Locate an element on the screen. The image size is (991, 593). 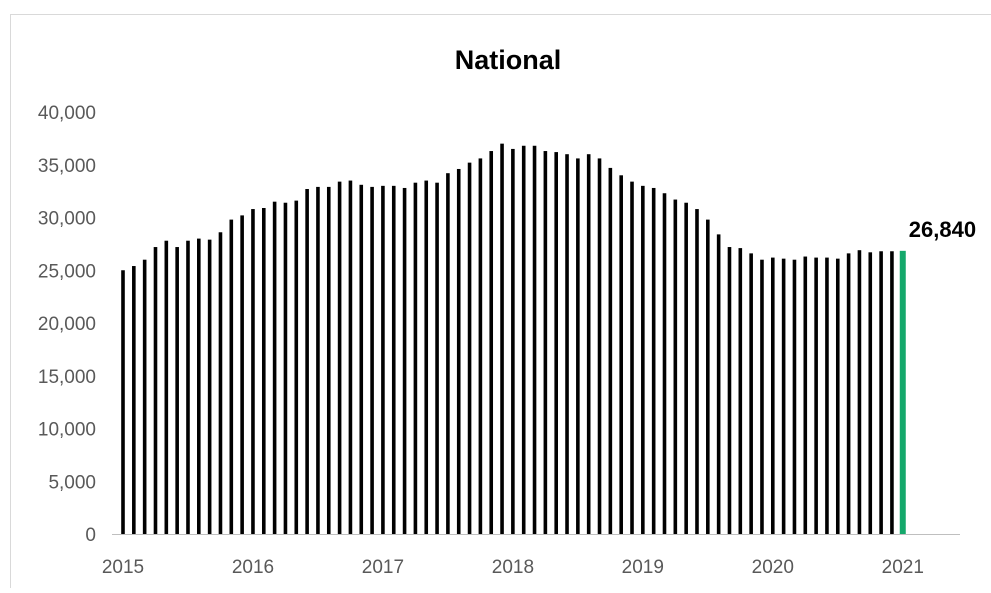
y-tick-label: 20,000 is located at coordinates (67, 324).